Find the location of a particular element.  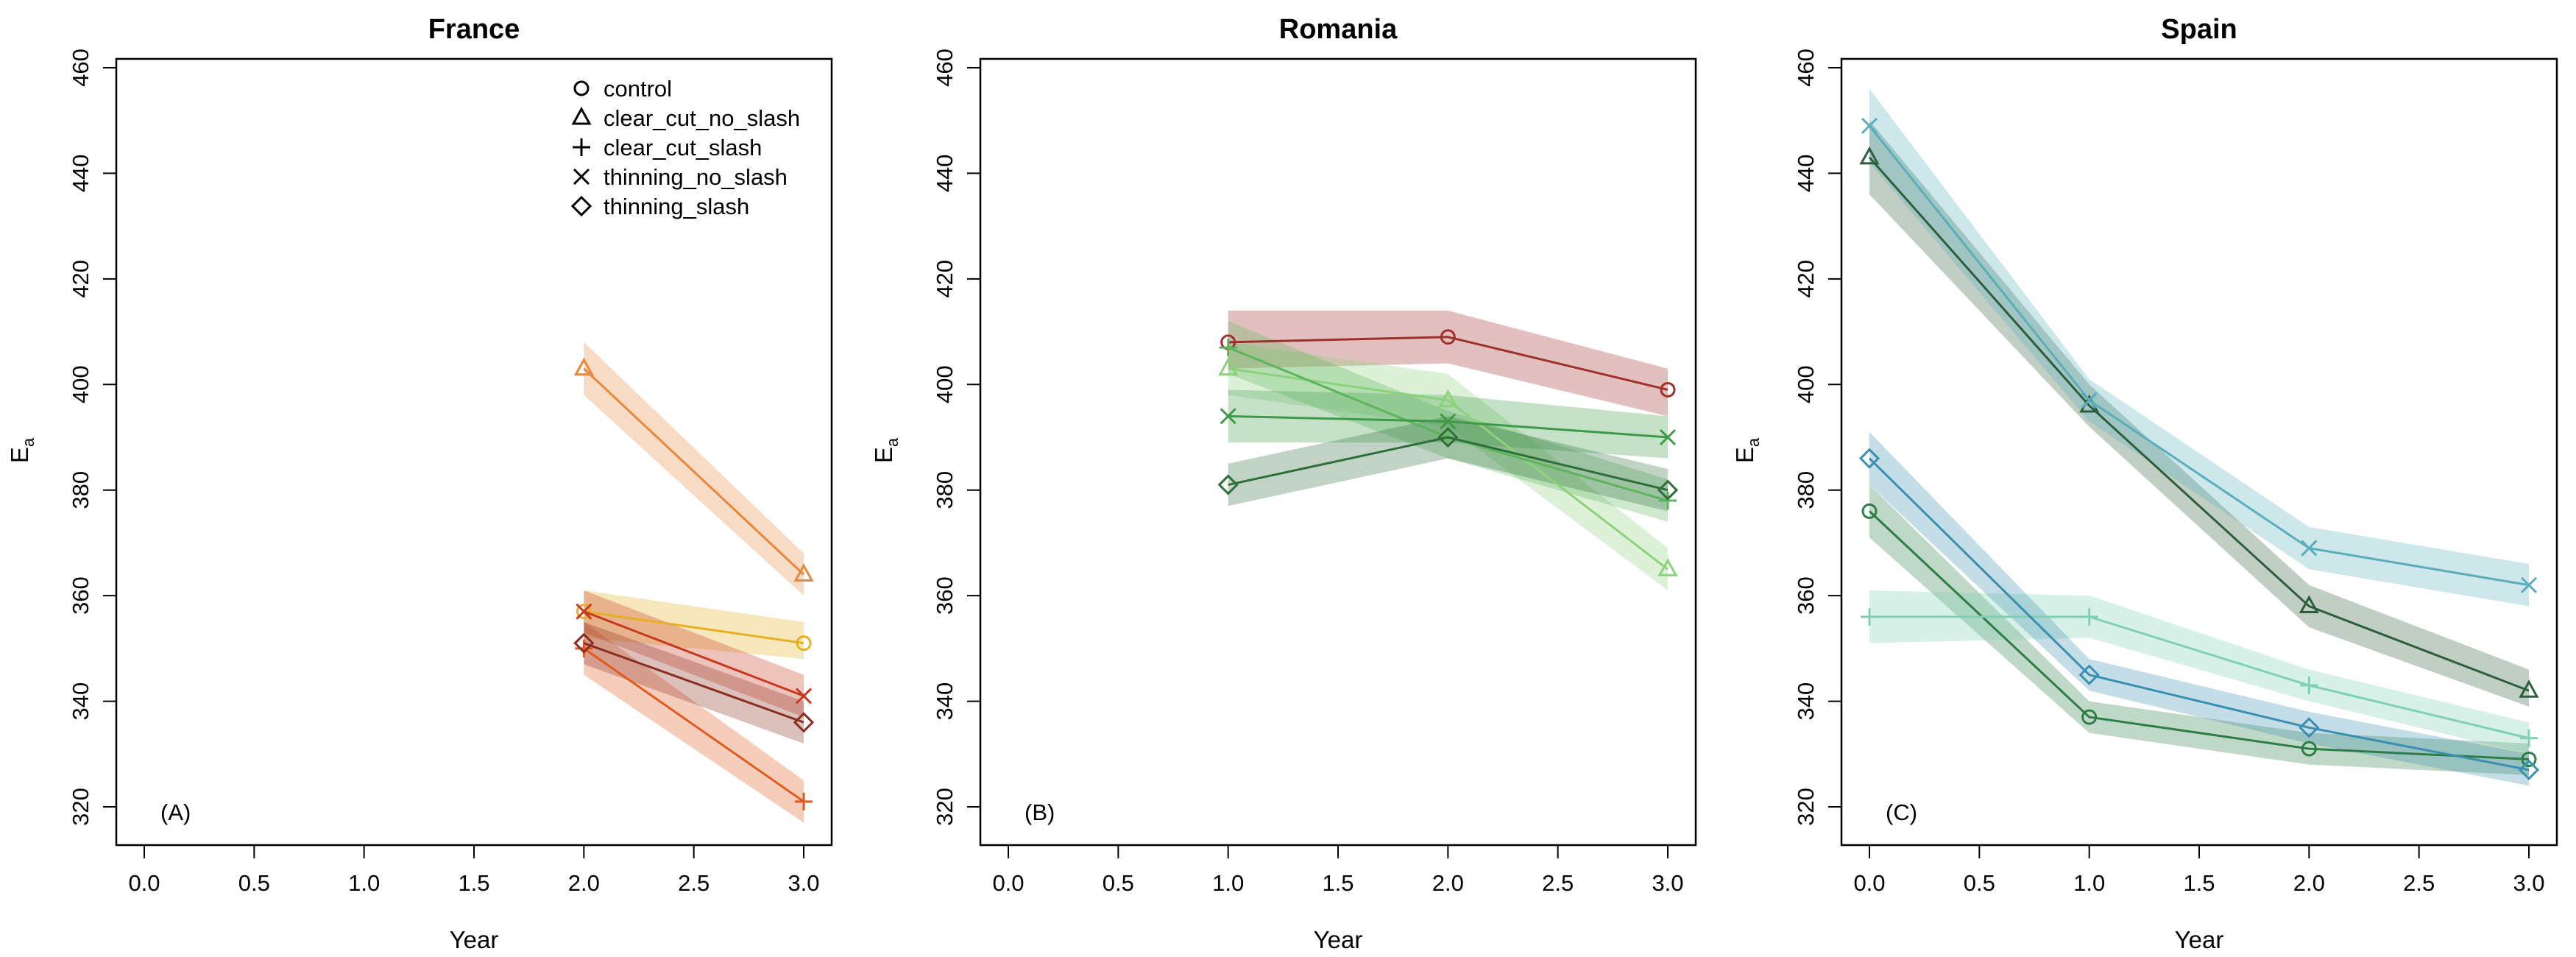

legend-marker-control is located at coordinates (581, 88).